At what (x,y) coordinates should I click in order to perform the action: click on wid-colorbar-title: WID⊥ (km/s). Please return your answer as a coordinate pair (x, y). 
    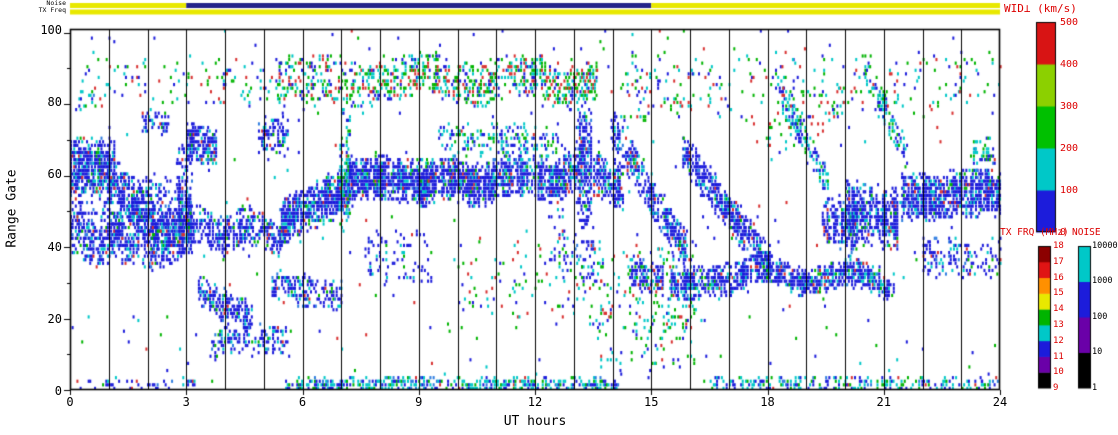
    Looking at the image, I should click on (1040, 8).